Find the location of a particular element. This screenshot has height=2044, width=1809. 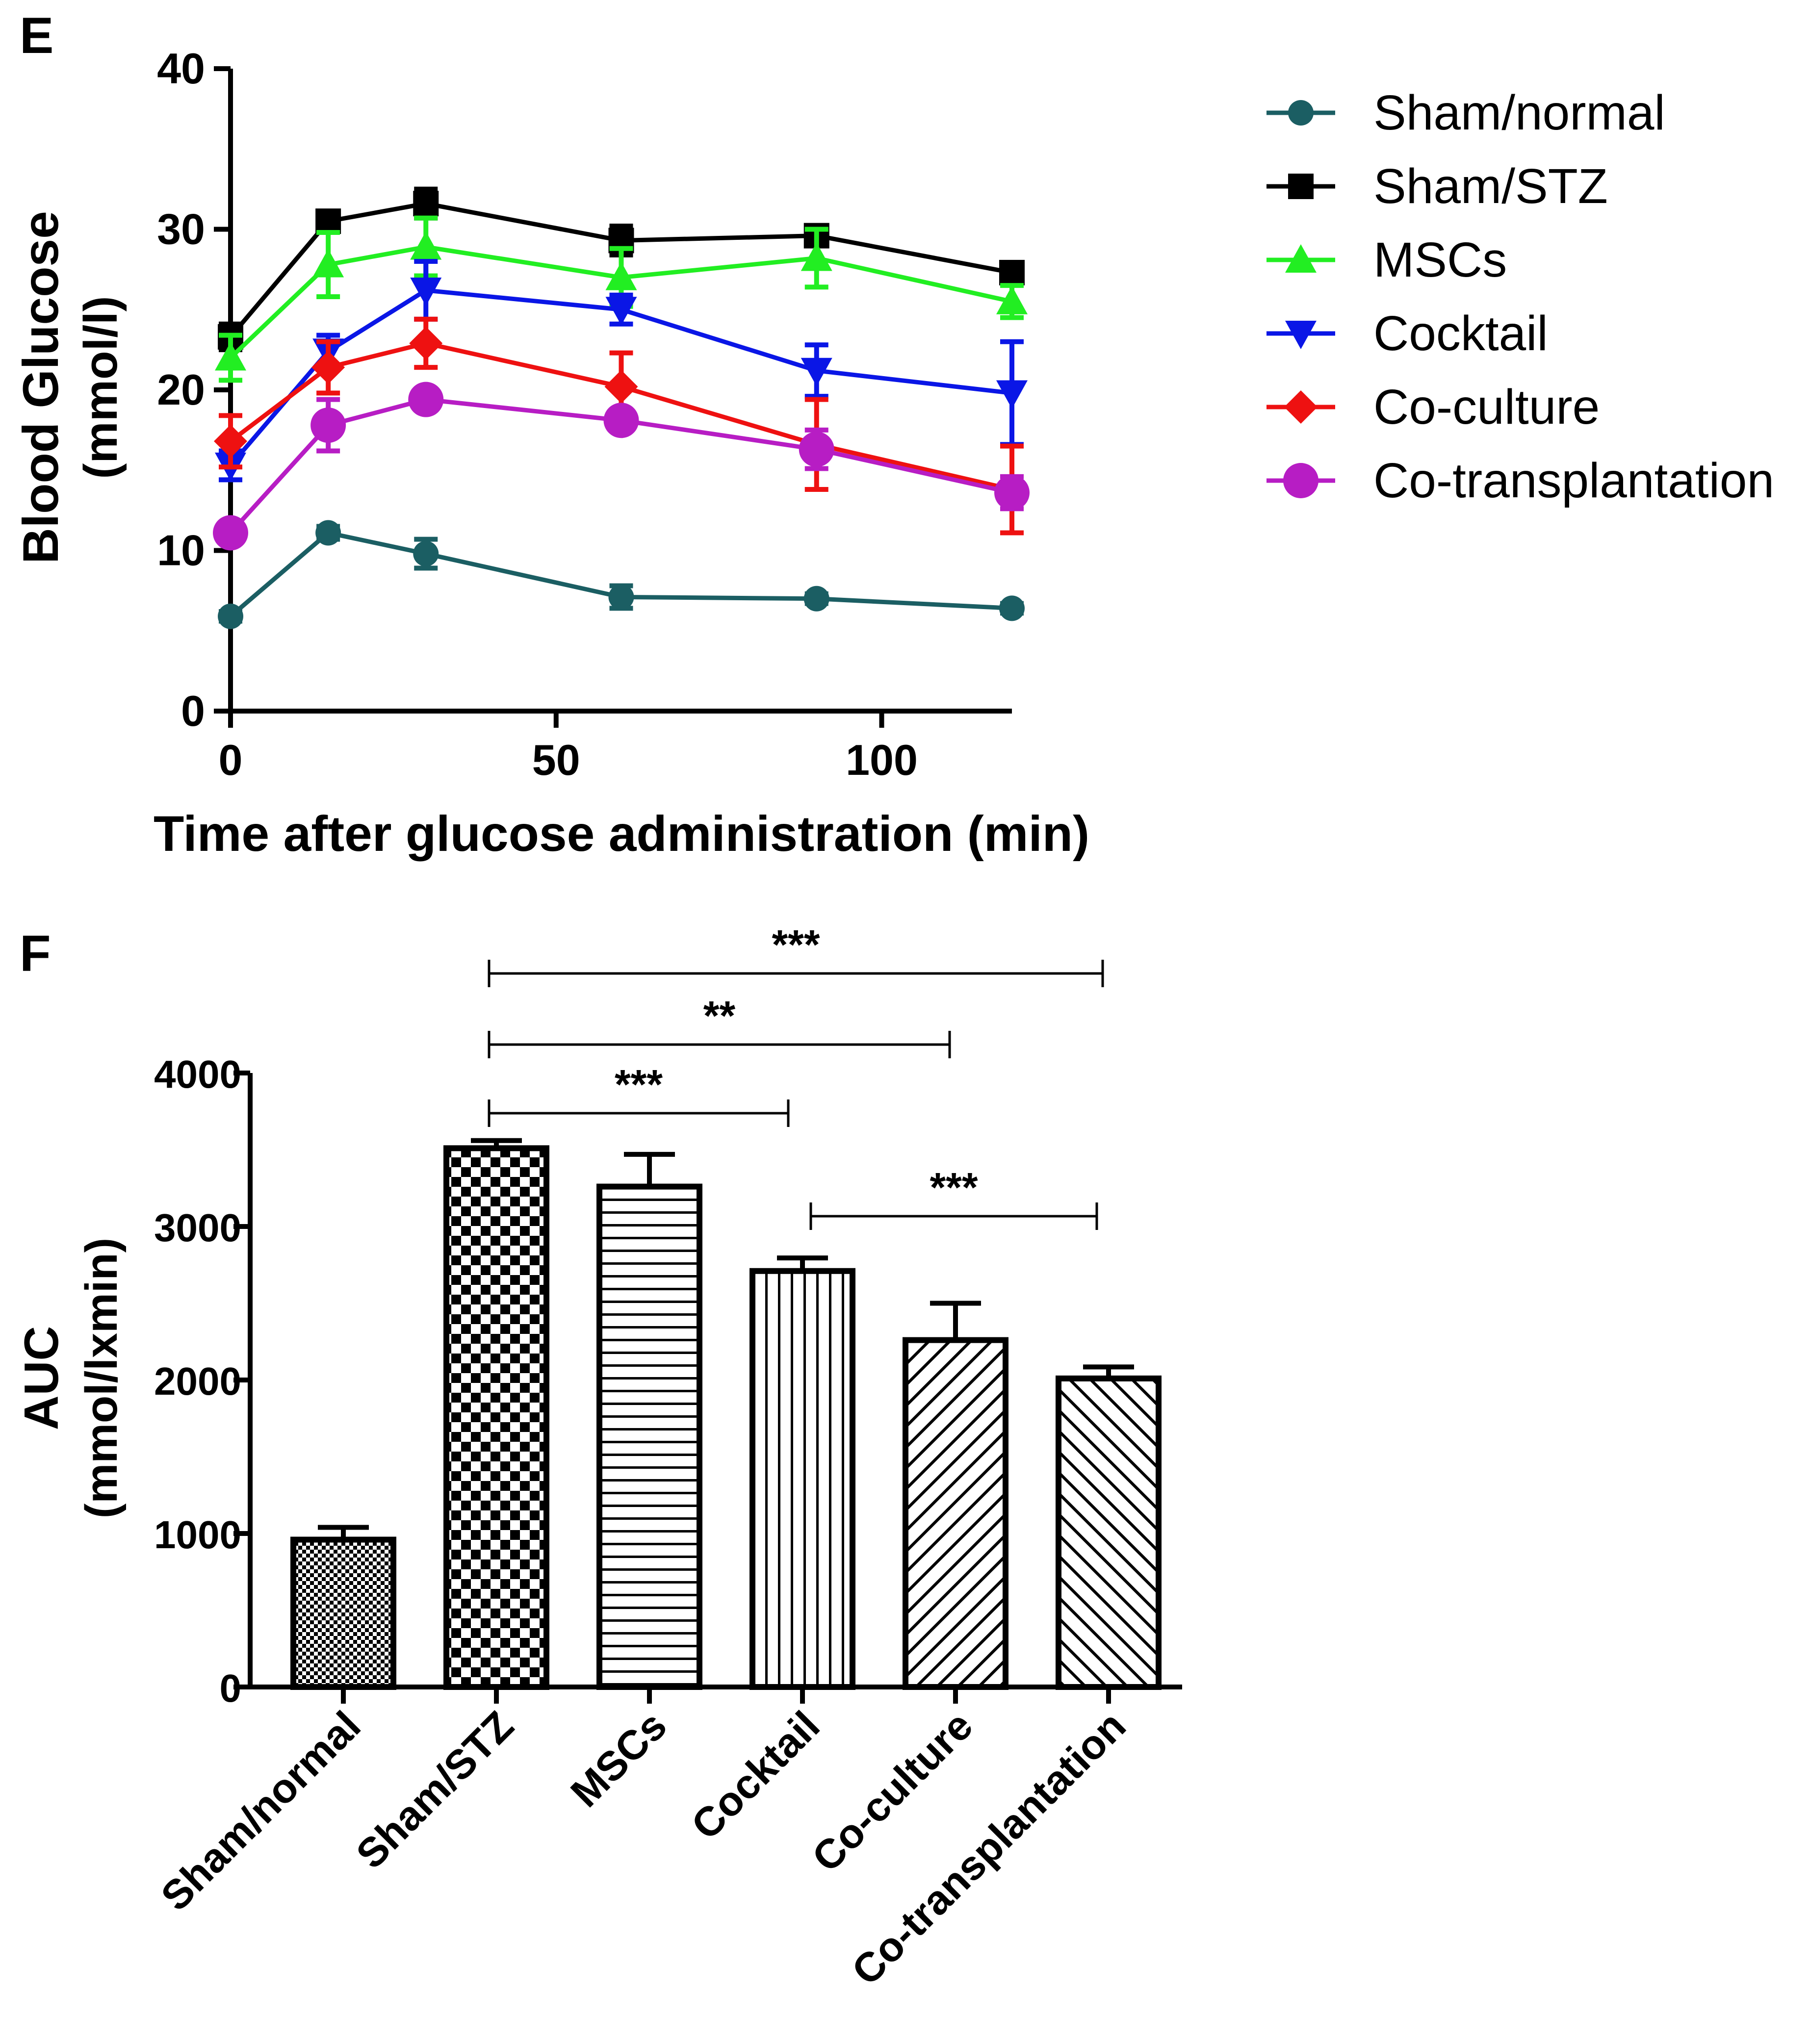

y-tick-label: 30 is located at coordinates (181, 230).